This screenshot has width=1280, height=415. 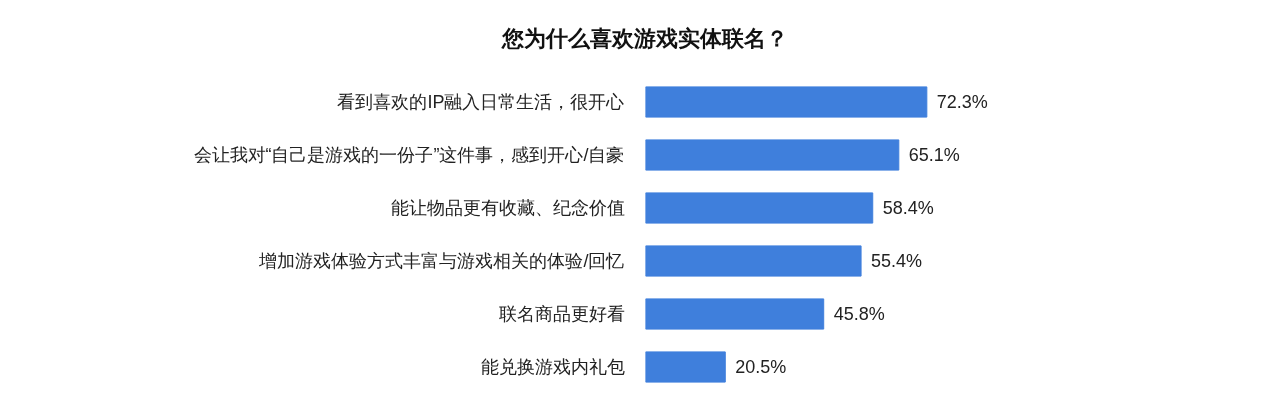 What do you see at coordinates (441, 261) in the screenshot?
I see `y-tick-label: 增加游戏体验方式丰富与游戏相关的体验/回忆` at bounding box center [441, 261].